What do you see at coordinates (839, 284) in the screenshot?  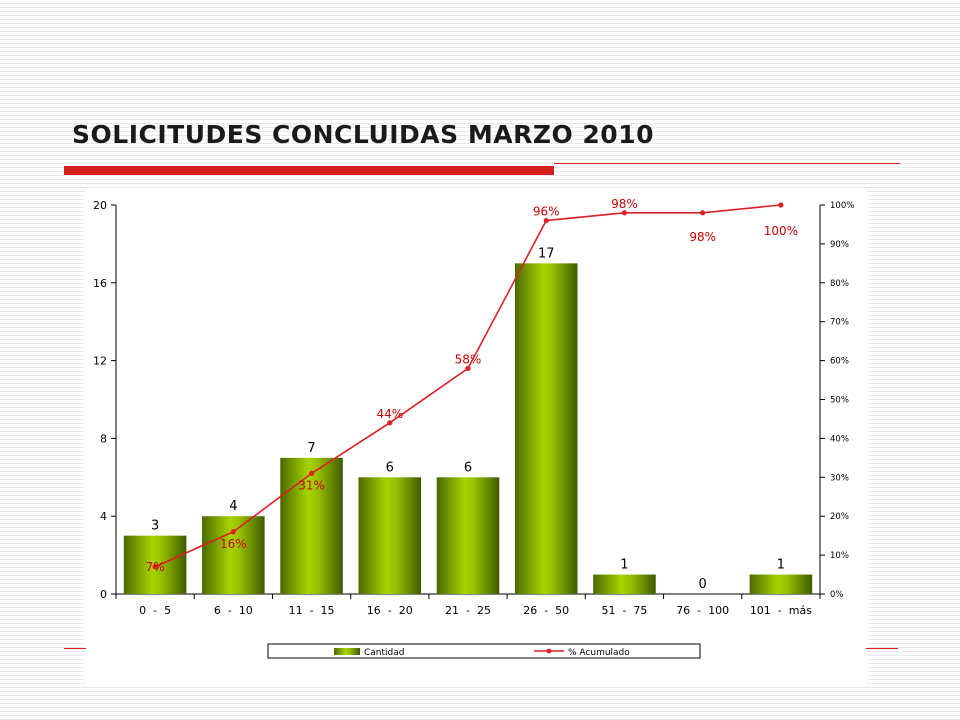 I see `y-right-tick-label: 80%` at bounding box center [839, 284].